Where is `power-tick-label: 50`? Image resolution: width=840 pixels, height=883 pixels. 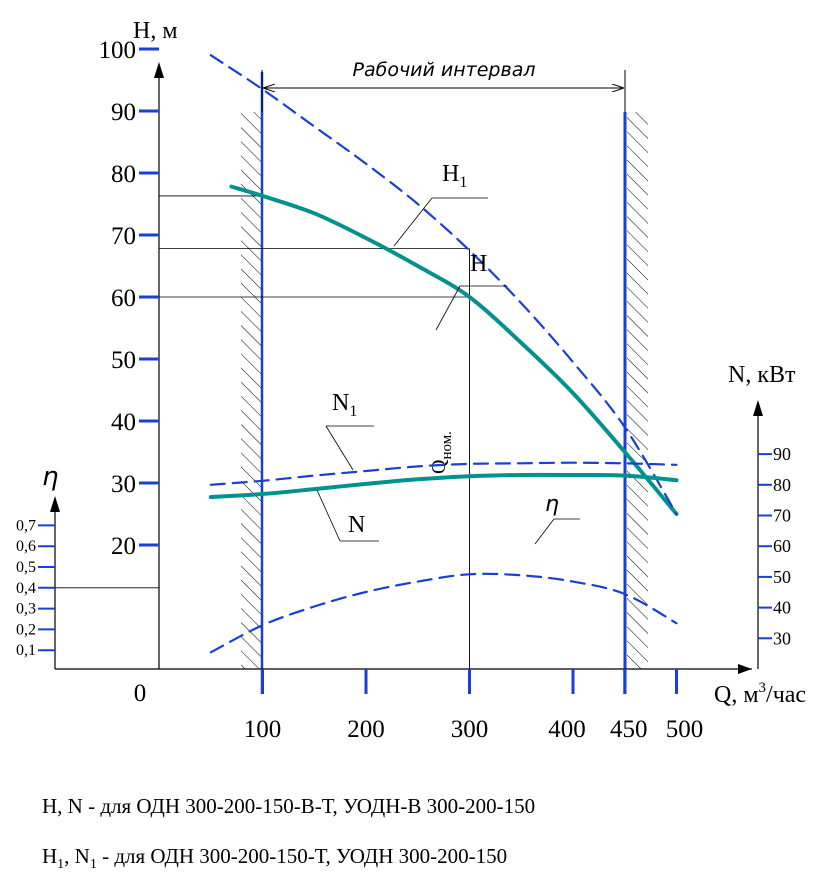 power-tick-label: 50 is located at coordinates (782, 577).